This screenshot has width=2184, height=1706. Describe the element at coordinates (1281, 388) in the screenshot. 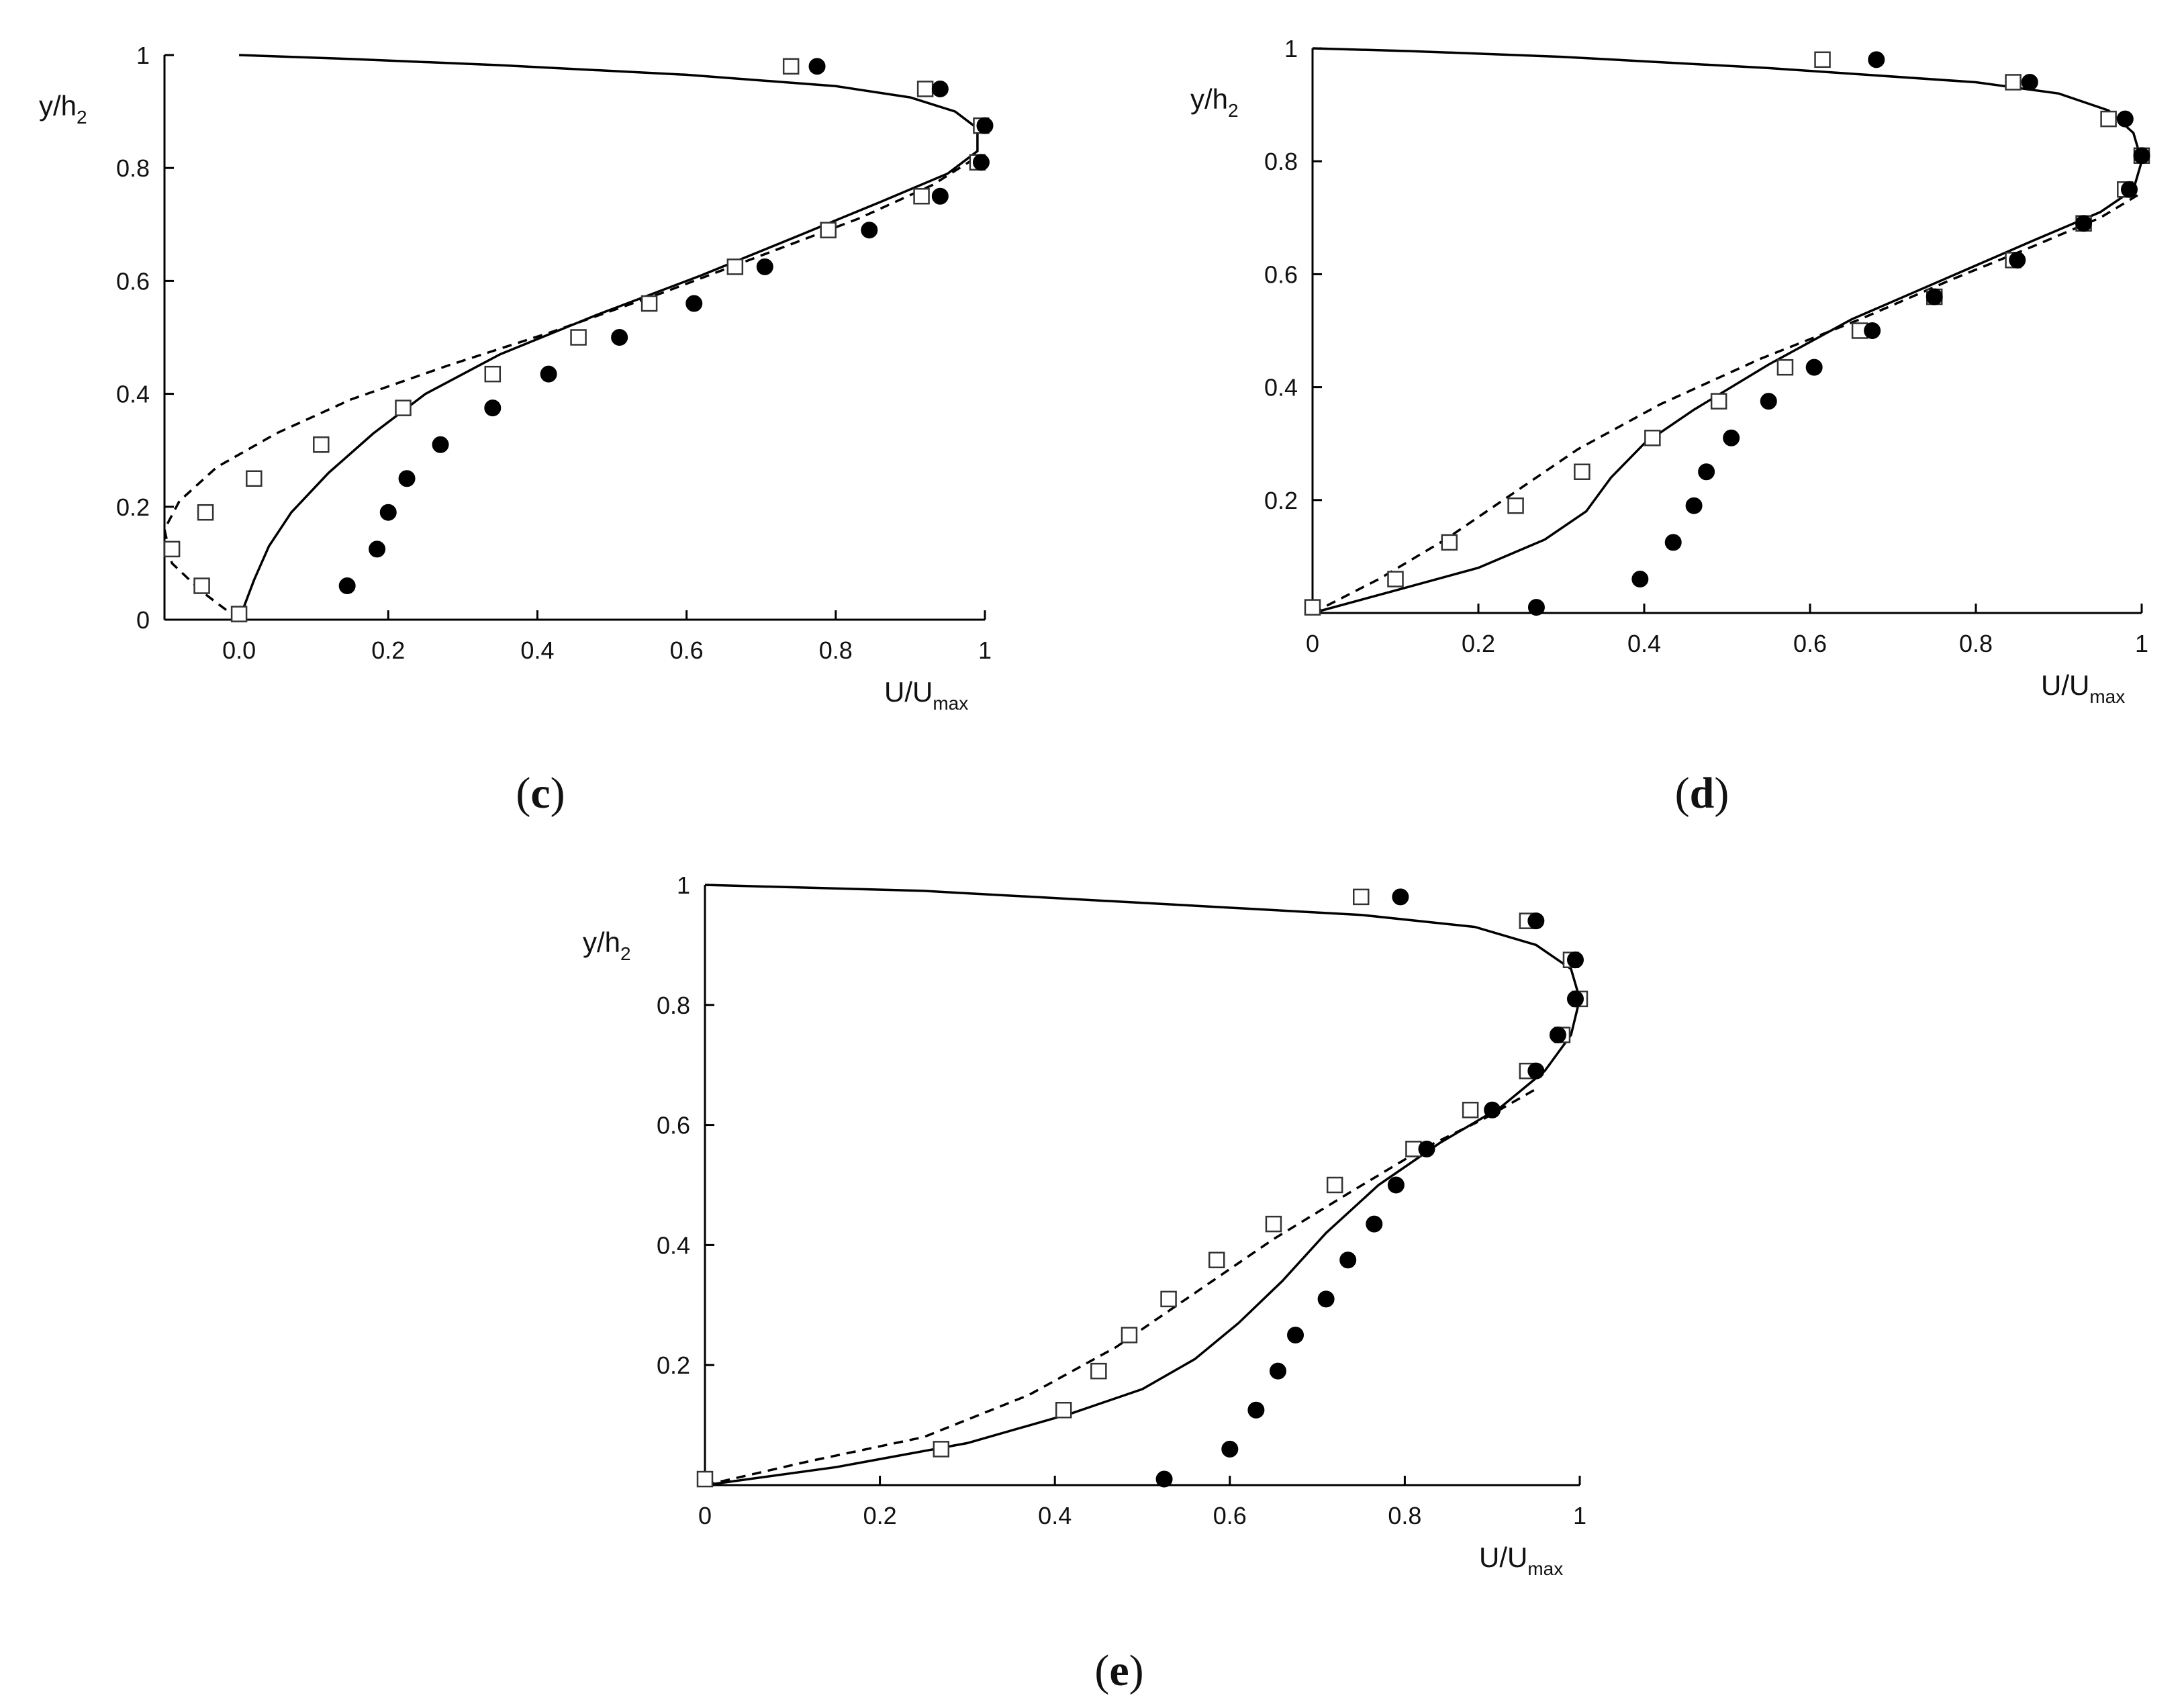

I see `y-tick-label: 0.4` at that location.